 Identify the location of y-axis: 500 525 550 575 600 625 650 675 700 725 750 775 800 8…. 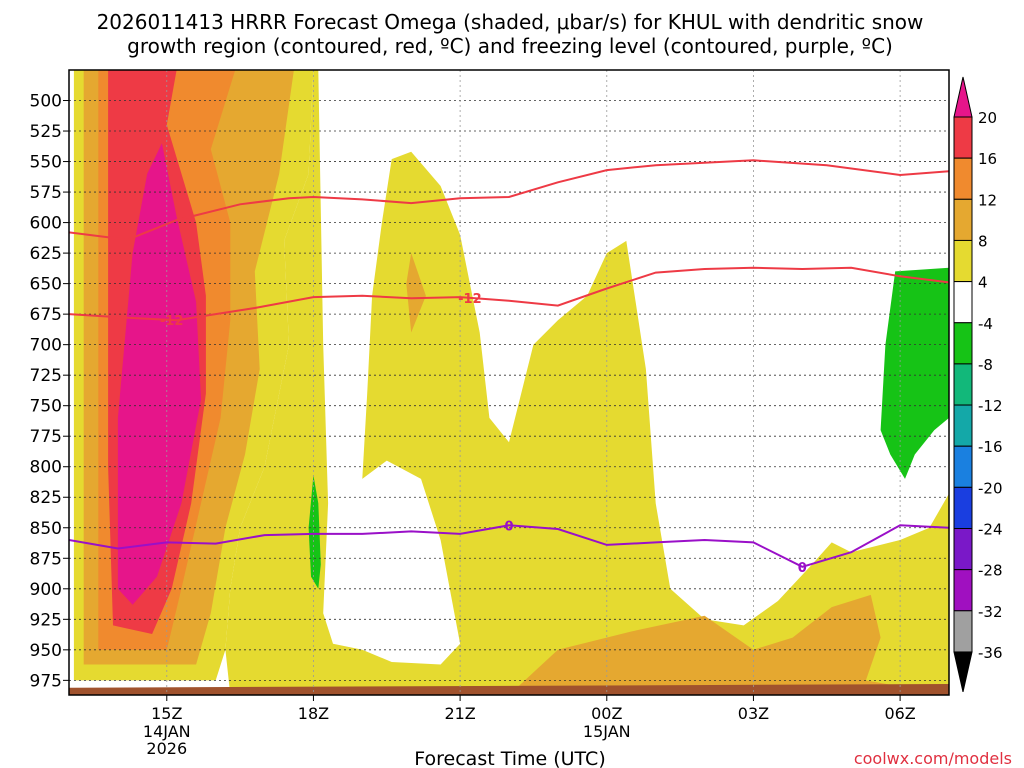
(49, 391).